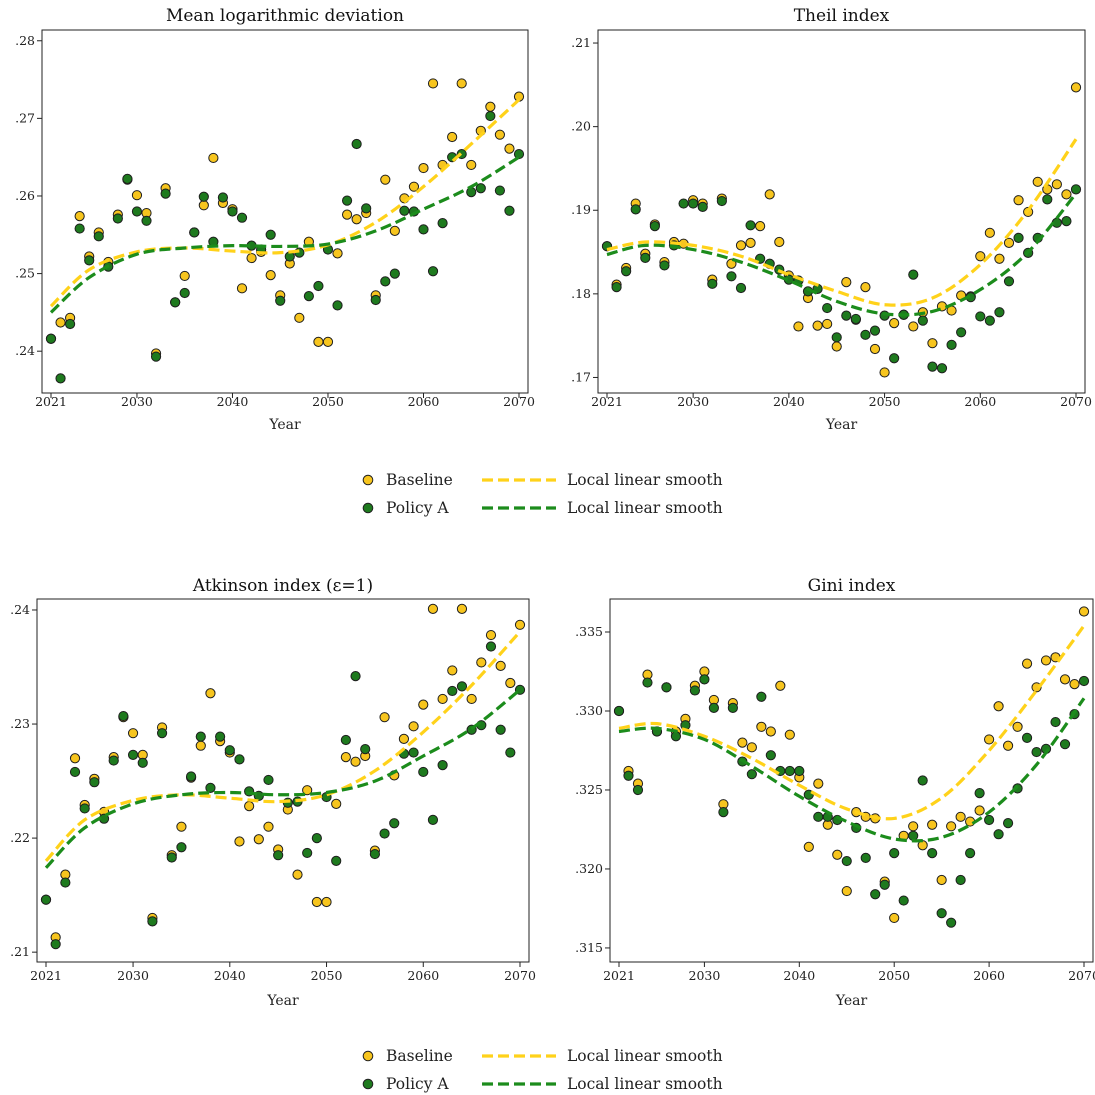 Image resolution: width=1095 pixels, height=1095 pixels. What do you see at coordinates (20, 609) in the screenshot?
I see `y-tick-label: .24` at bounding box center [20, 609].